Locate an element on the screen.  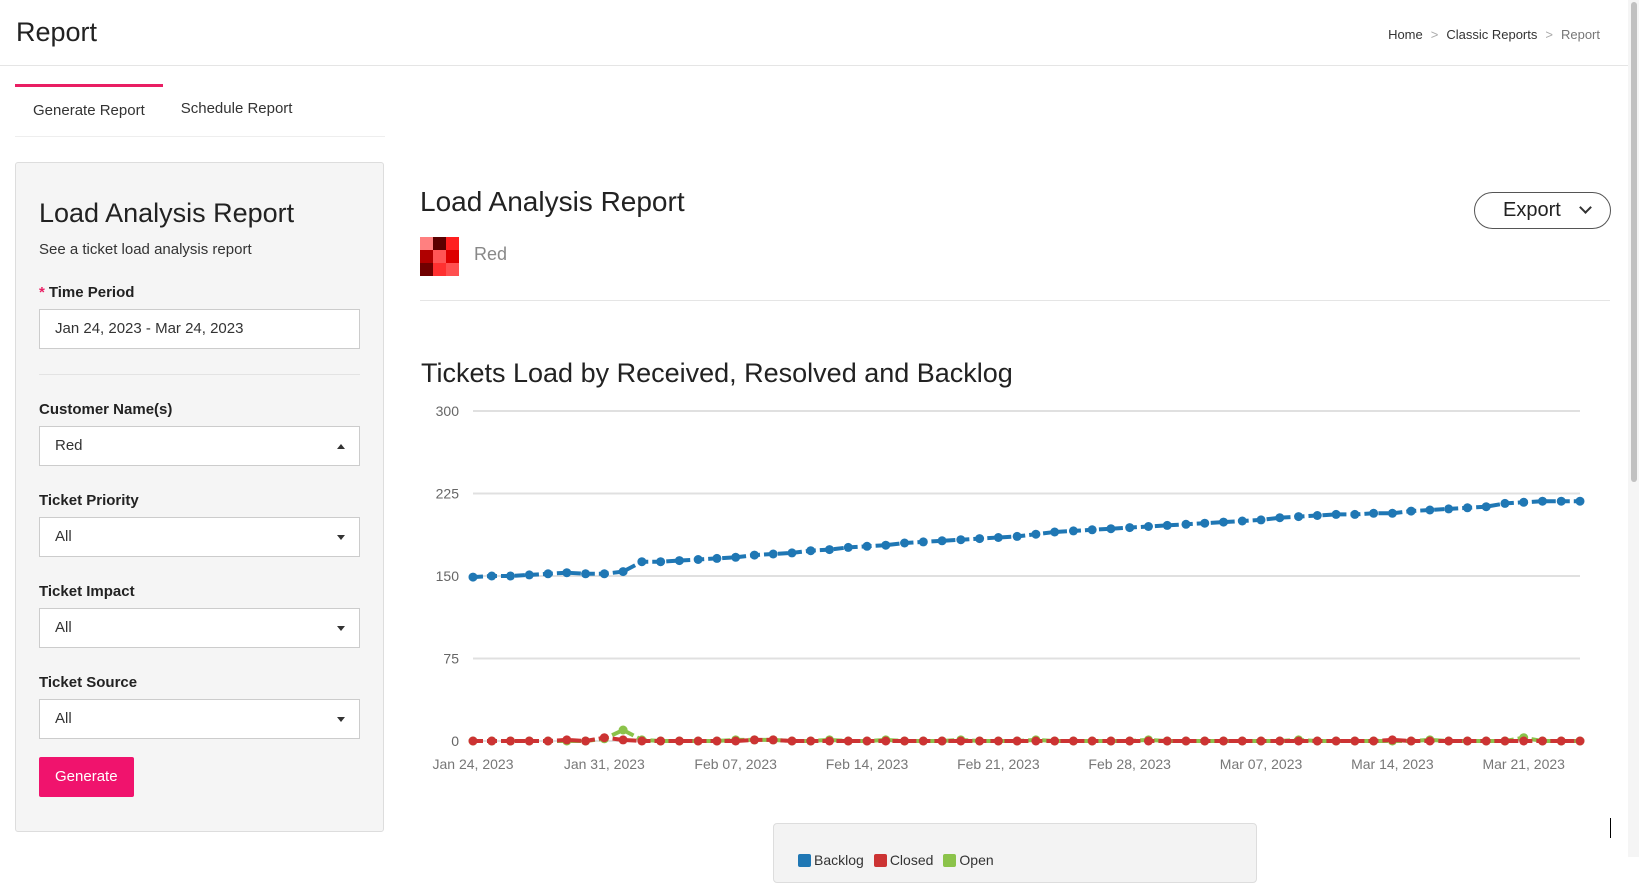
tab-schedule-report: Schedule Report is located at coordinates (236, 108).